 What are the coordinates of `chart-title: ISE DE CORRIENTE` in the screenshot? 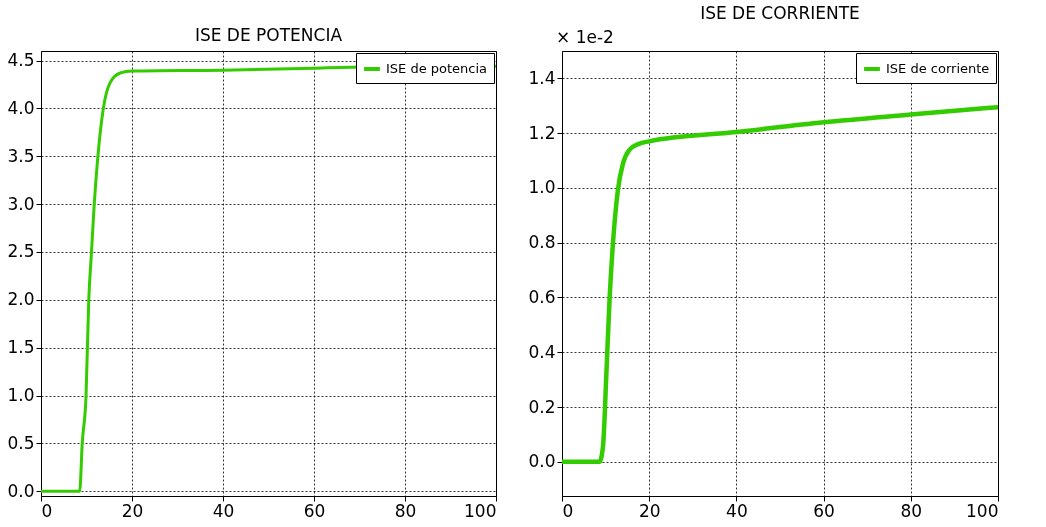 It's located at (780, 13).